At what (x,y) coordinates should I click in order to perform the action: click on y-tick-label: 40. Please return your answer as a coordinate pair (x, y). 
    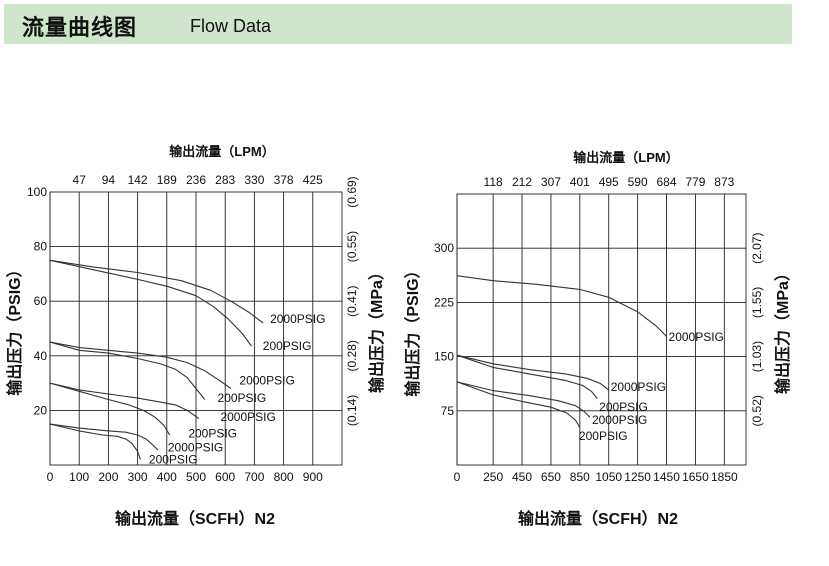
    Looking at the image, I should click on (41, 356).